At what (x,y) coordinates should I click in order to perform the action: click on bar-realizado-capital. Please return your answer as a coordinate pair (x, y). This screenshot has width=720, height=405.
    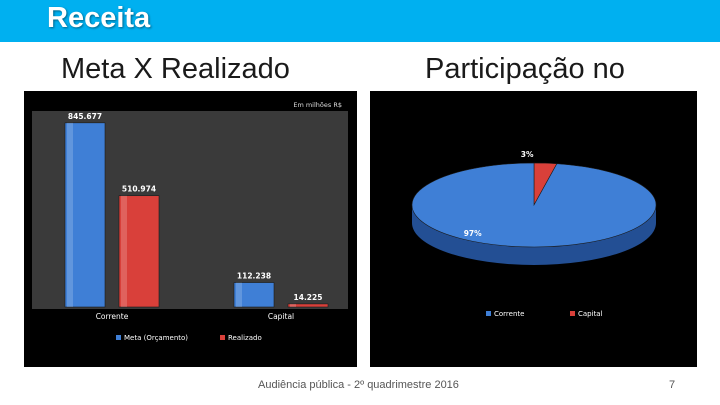
    Looking at the image, I should click on (308, 305).